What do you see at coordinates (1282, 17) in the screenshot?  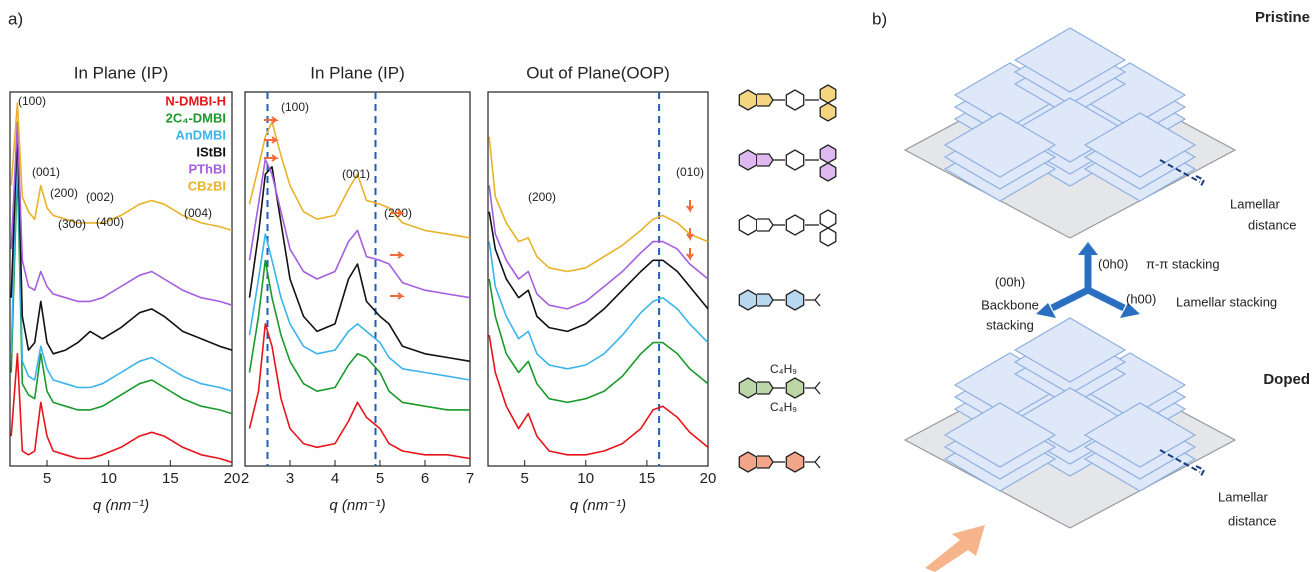 I see `schematic-label: Pristine` at bounding box center [1282, 17].